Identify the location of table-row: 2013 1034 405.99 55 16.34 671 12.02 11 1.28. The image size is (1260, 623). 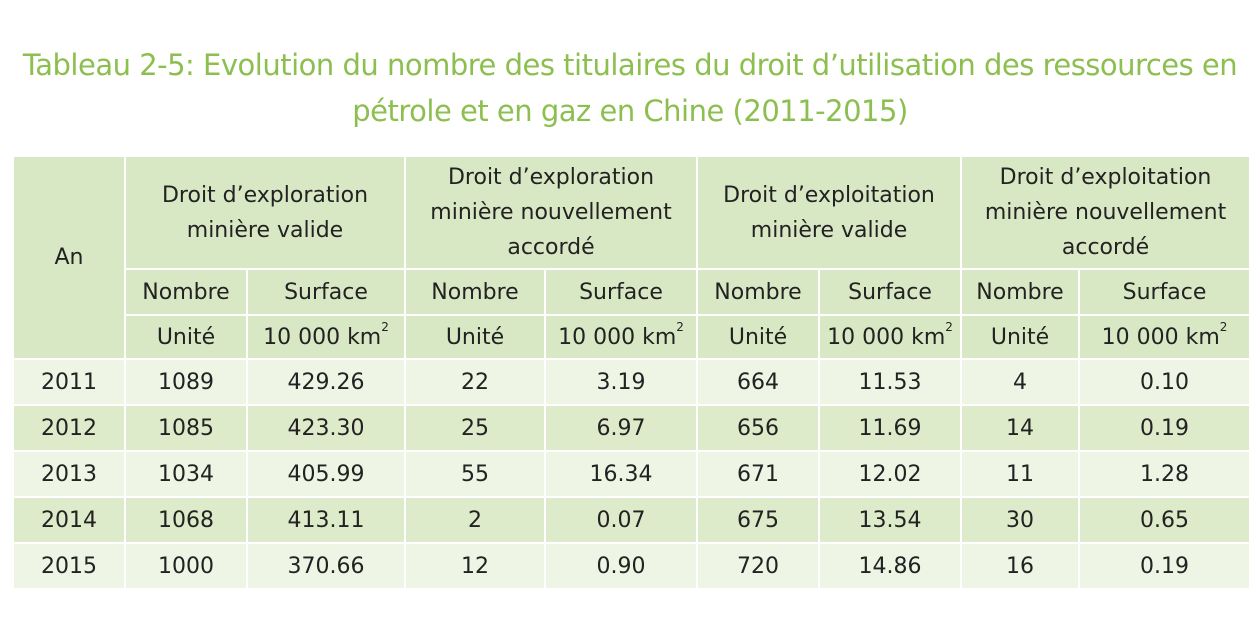
(632, 474).